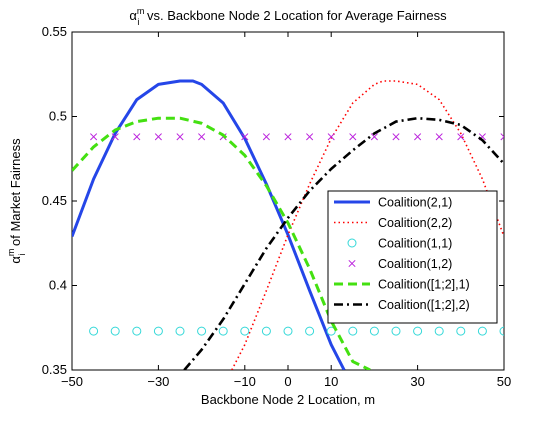 The width and height of the screenshot is (554, 421). What do you see at coordinates (58, 116) in the screenshot?
I see `y-tick-label: 0.5` at bounding box center [58, 116].